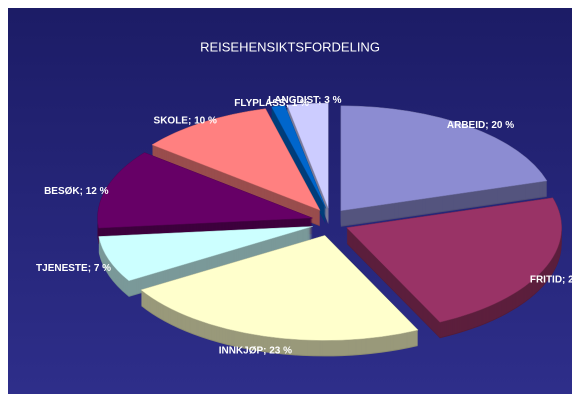  What do you see at coordinates (255, 350) in the screenshot?
I see `data-label: INNKJØP; 23 %` at bounding box center [255, 350].